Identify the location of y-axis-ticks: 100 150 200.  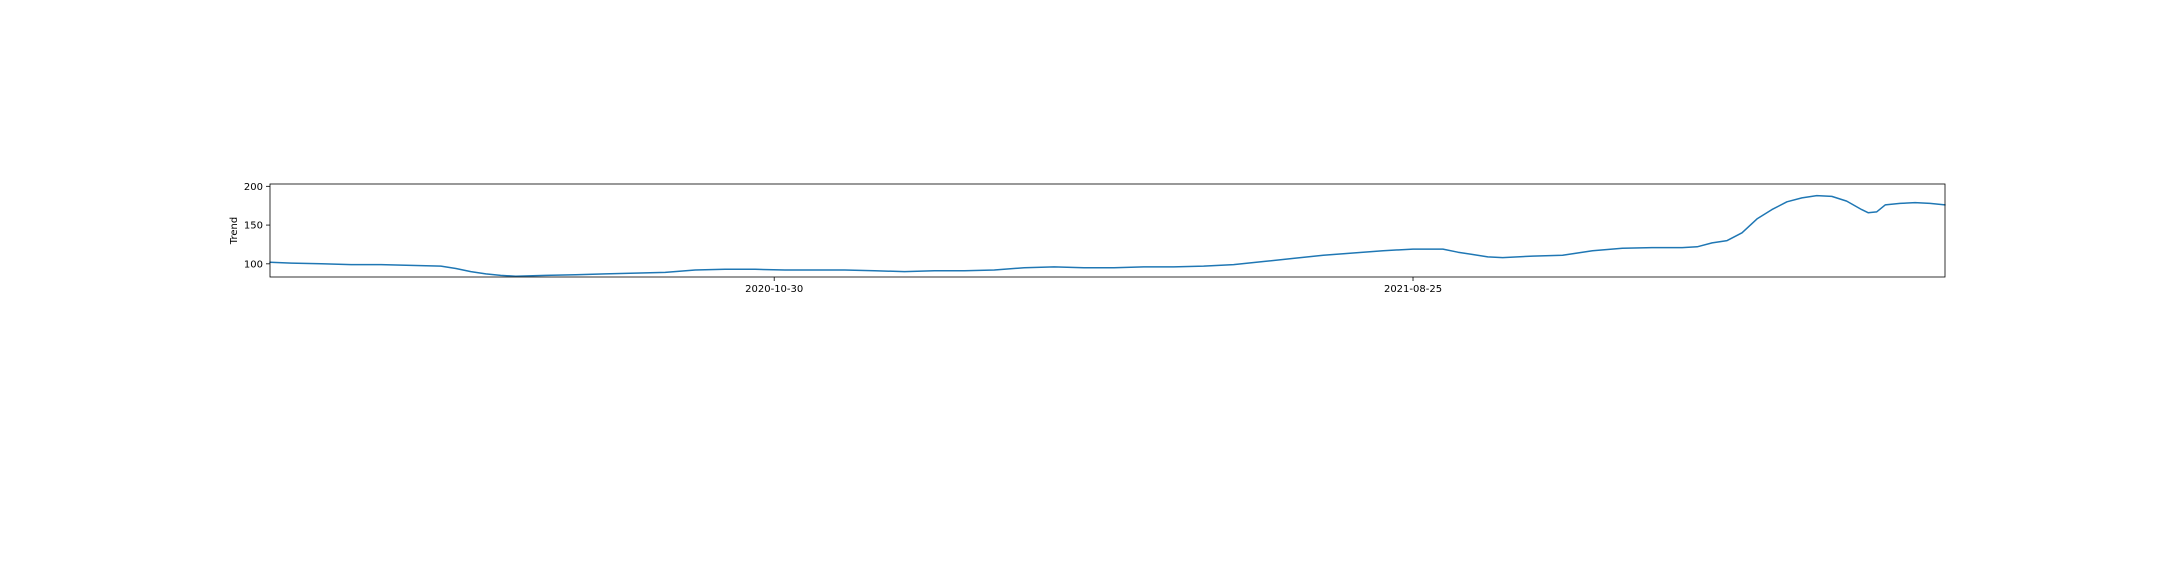
(257, 226).